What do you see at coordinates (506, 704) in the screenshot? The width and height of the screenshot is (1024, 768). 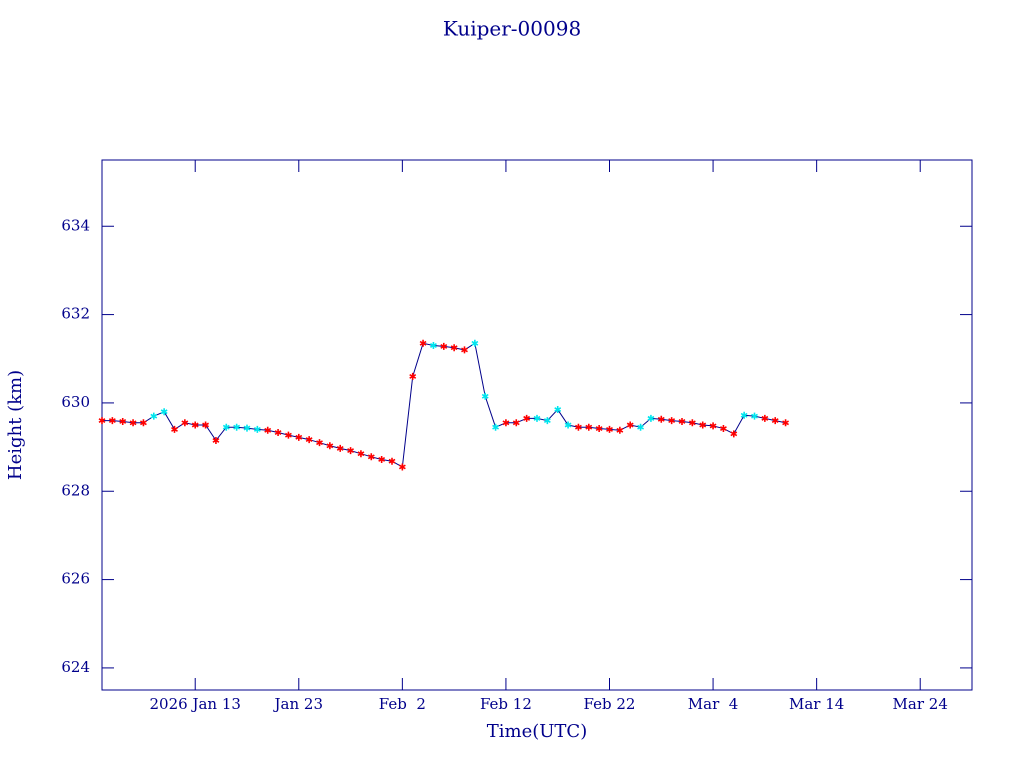 I see `x-tick-label: Feb 12` at bounding box center [506, 704].